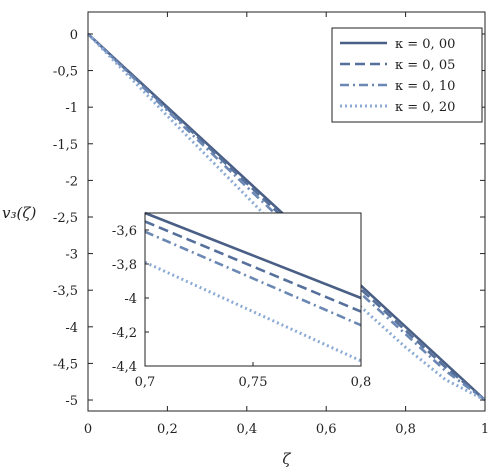 This screenshot has width=495, height=472. Describe the element at coordinates (326, 429) in the screenshot. I see `x-tick-label: 0,6` at that location.